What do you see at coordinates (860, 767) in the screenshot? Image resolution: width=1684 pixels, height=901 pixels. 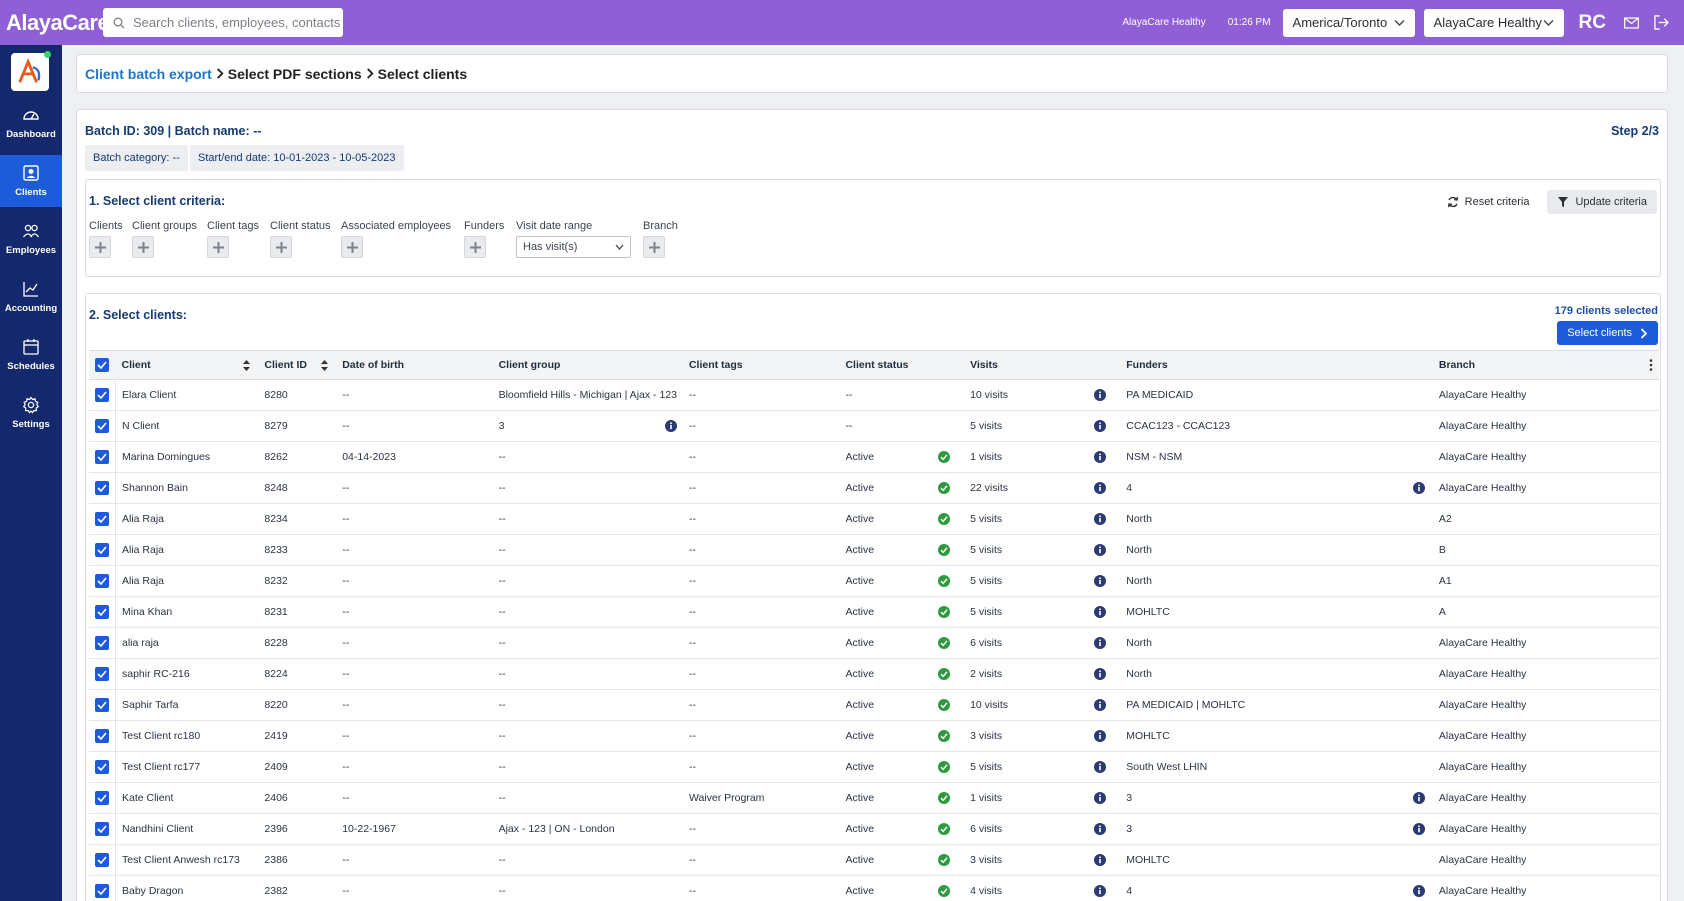 I see `client-status: Active` at bounding box center [860, 767].